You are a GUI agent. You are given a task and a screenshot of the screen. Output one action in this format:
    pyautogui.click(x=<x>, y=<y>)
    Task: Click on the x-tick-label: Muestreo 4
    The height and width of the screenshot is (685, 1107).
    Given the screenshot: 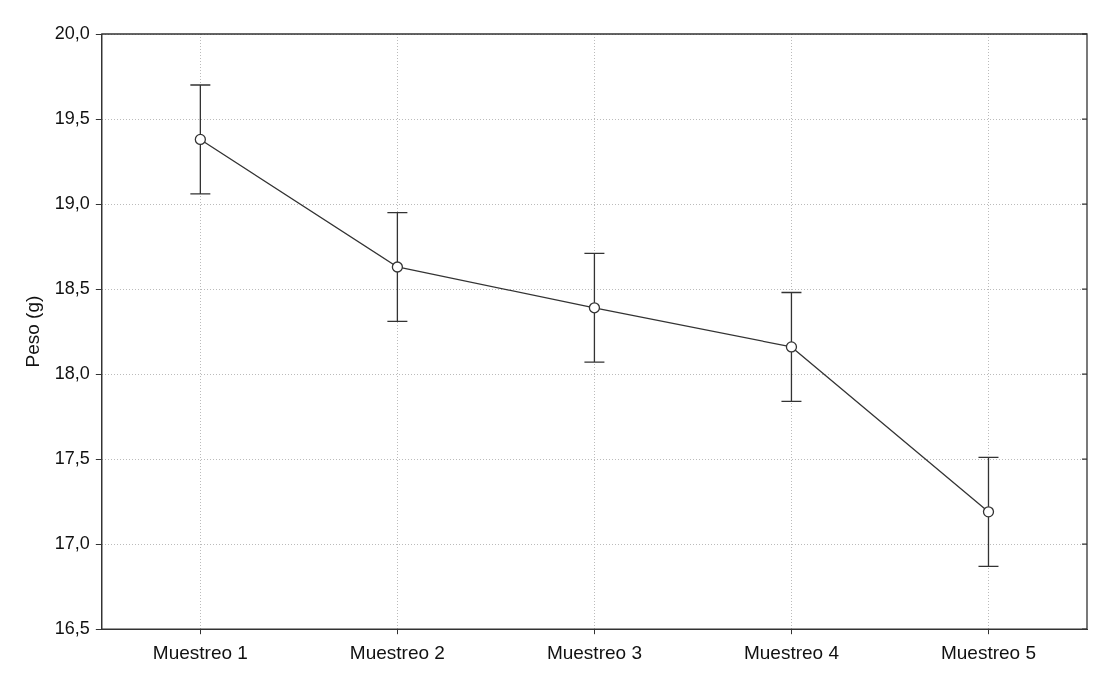 What is the action you would take?
    pyautogui.click(x=791, y=652)
    